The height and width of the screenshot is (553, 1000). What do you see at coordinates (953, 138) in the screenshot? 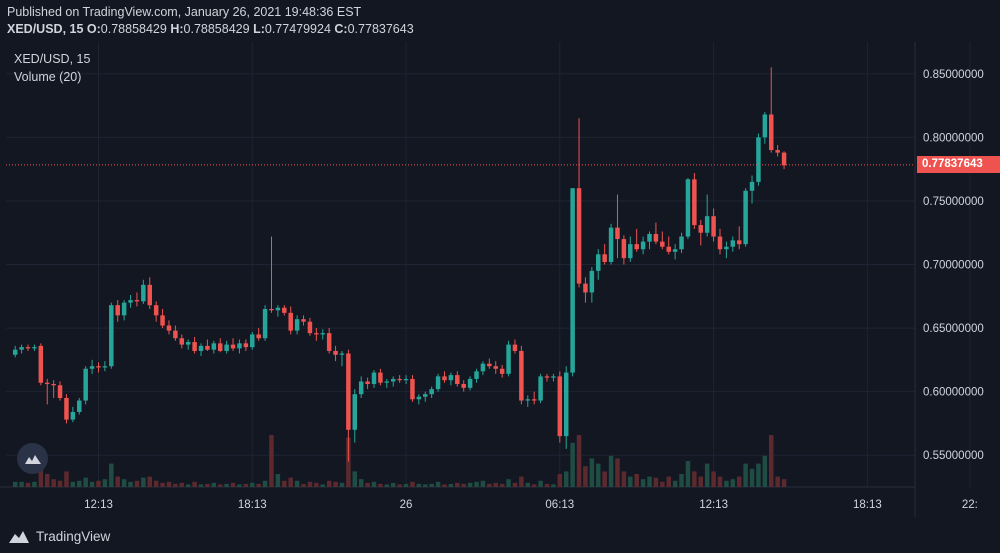
I see `price-tick-label: 0.80000000` at bounding box center [953, 138].